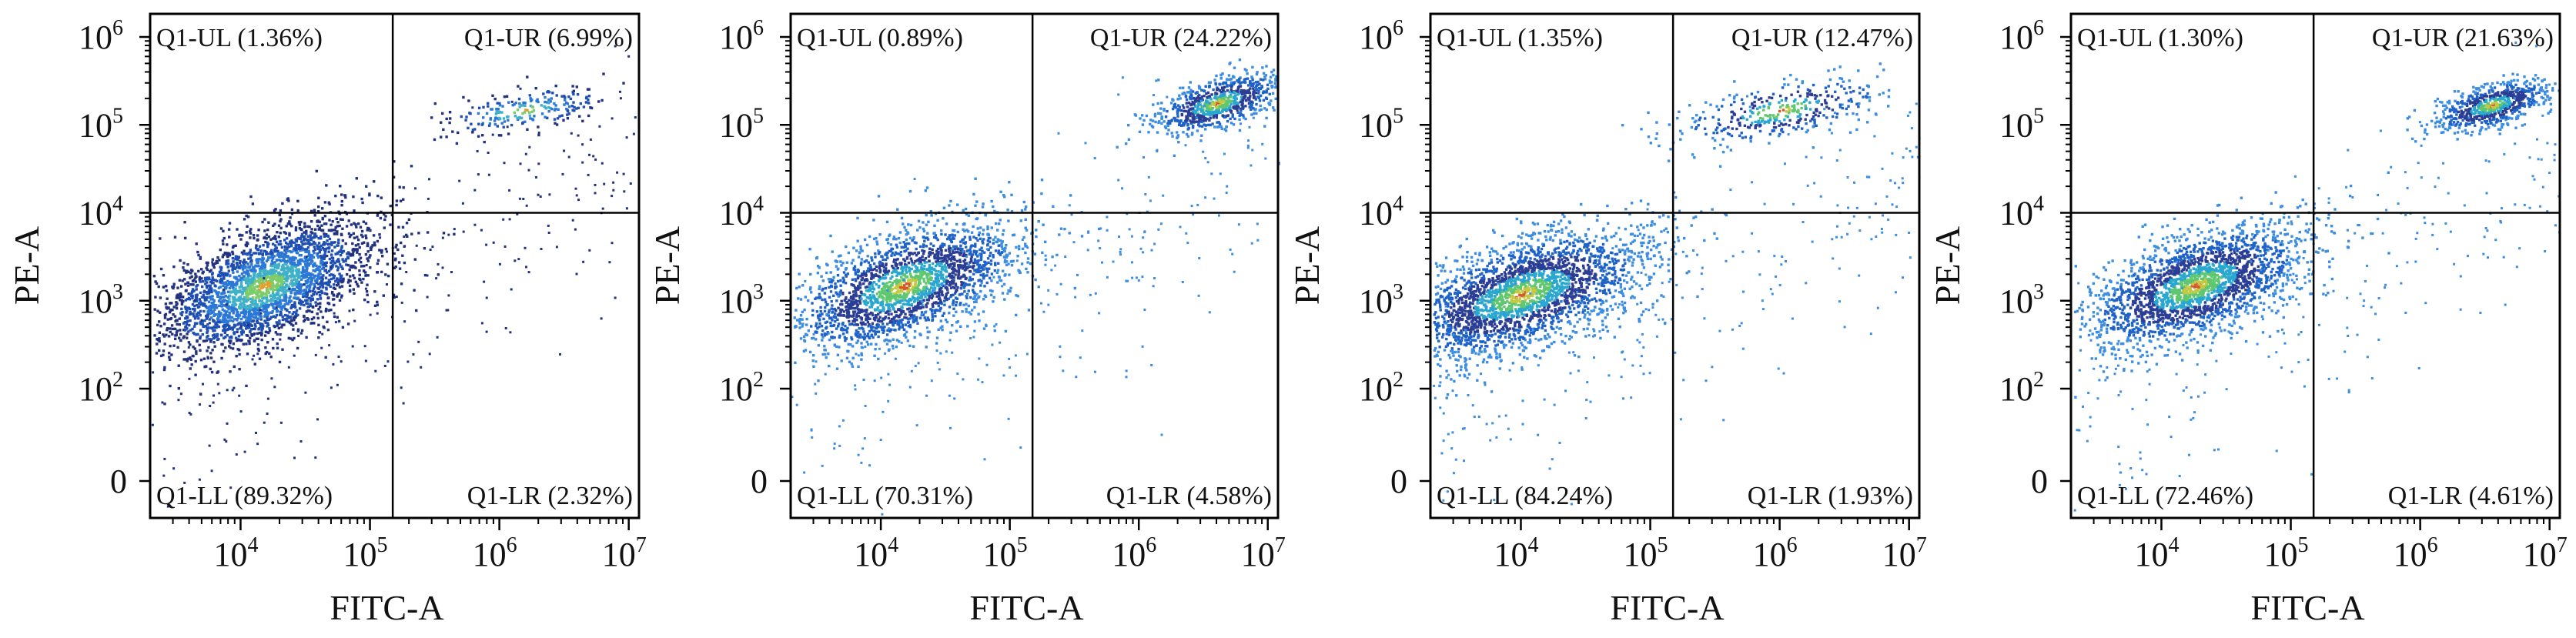 This screenshot has height=638, width=2576. Describe the element at coordinates (26, 265) in the screenshot. I see `y-axis-label: PE-A` at that location.